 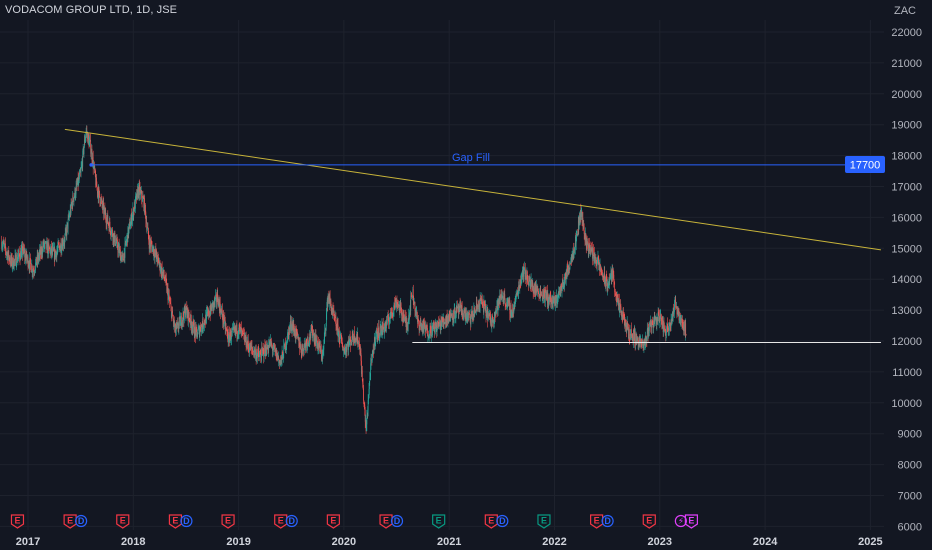 I want to click on split-event-icon, so click(x=680, y=521).